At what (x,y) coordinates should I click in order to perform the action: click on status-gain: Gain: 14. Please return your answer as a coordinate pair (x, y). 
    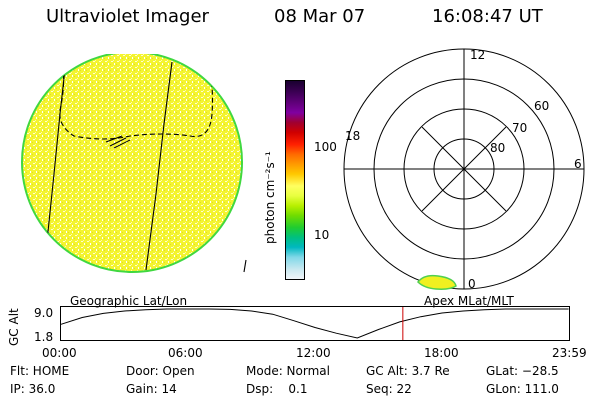
    Looking at the image, I should click on (151, 389).